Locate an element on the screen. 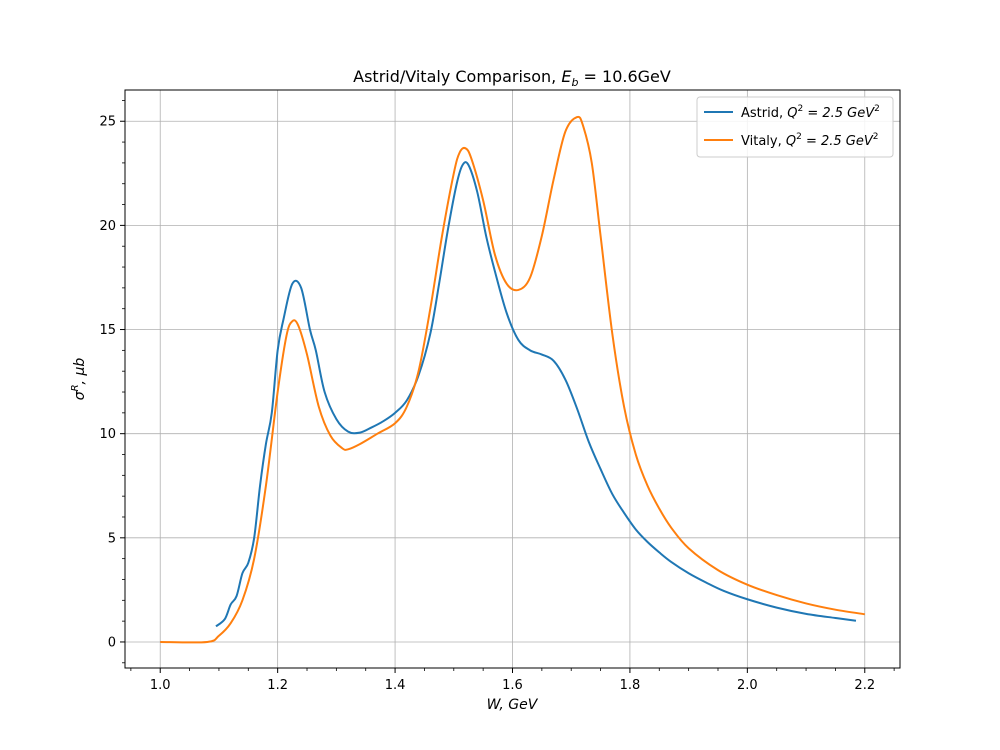  y-tick-label: 15 is located at coordinates (107, 330).